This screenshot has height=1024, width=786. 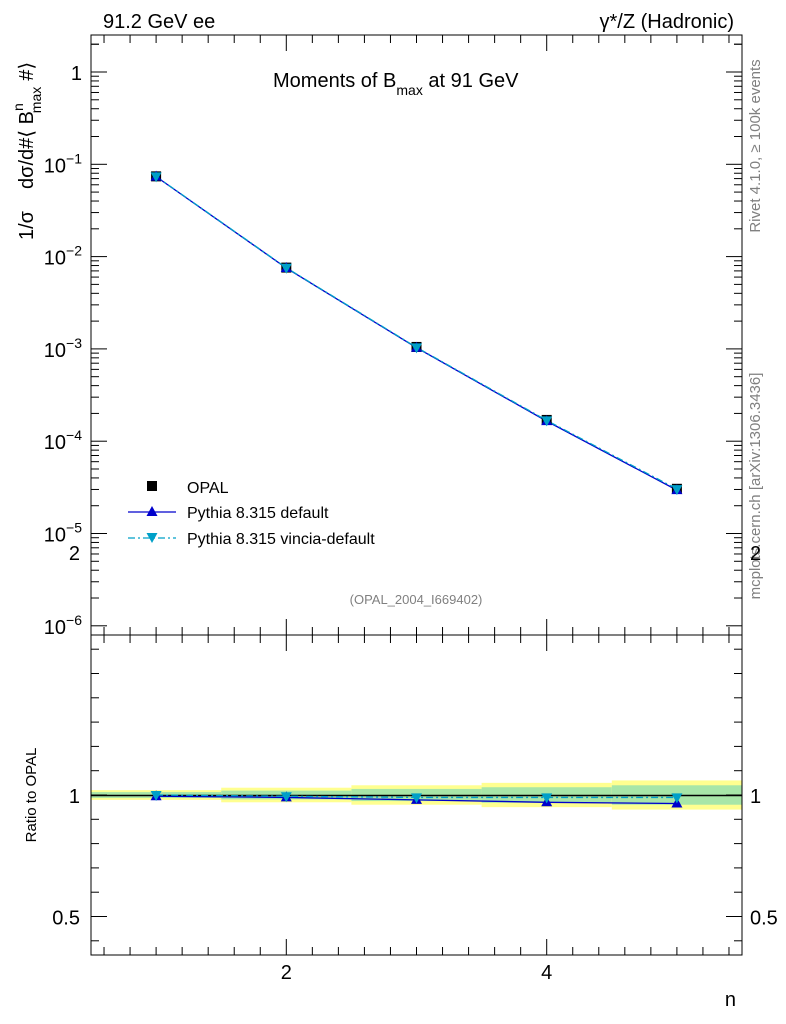 What do you see at coordinates (63, 348) in the screenshot?
I see `main-y-tick-label: 10⁻³` at bounding box center [63, 348].